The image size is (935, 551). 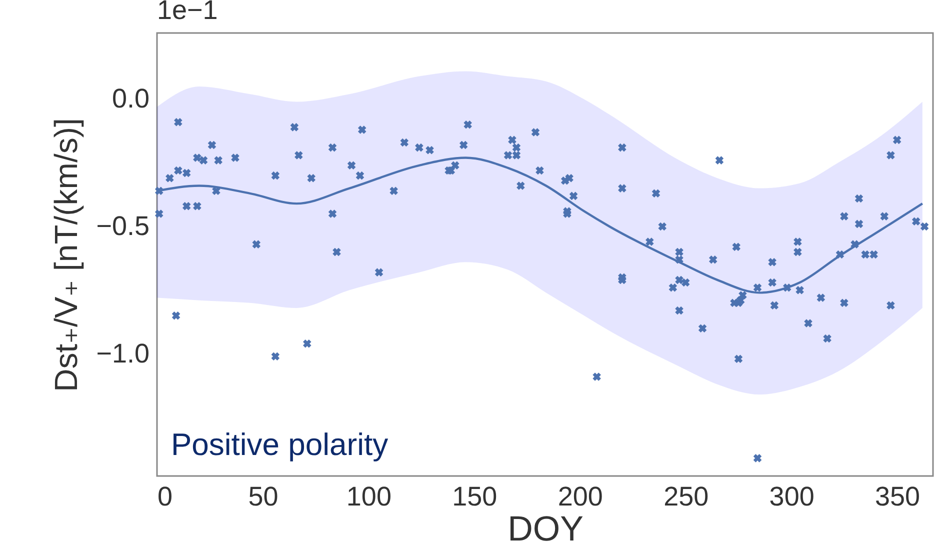 What do you see at coordinates (263, 497) in the screenshot?
I see `x-tick-label: 50` at bounding box center [263, 497].